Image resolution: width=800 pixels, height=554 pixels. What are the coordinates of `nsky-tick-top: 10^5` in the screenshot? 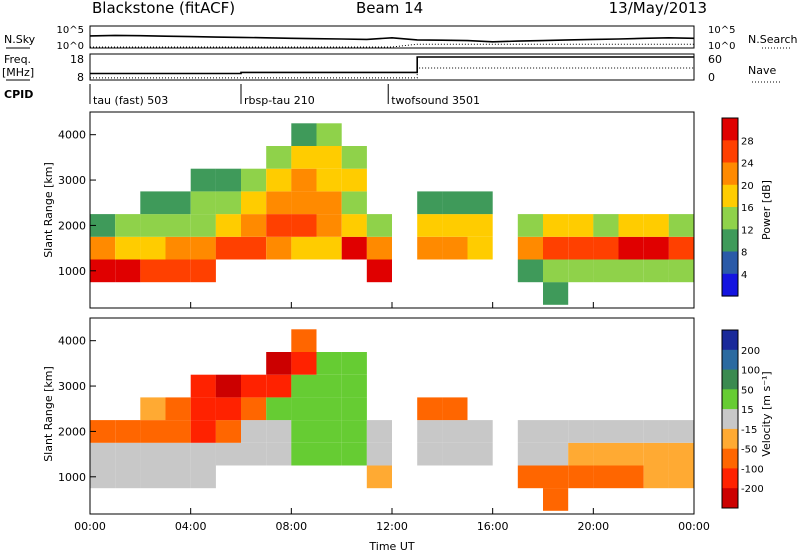 It's located at (70, 30).